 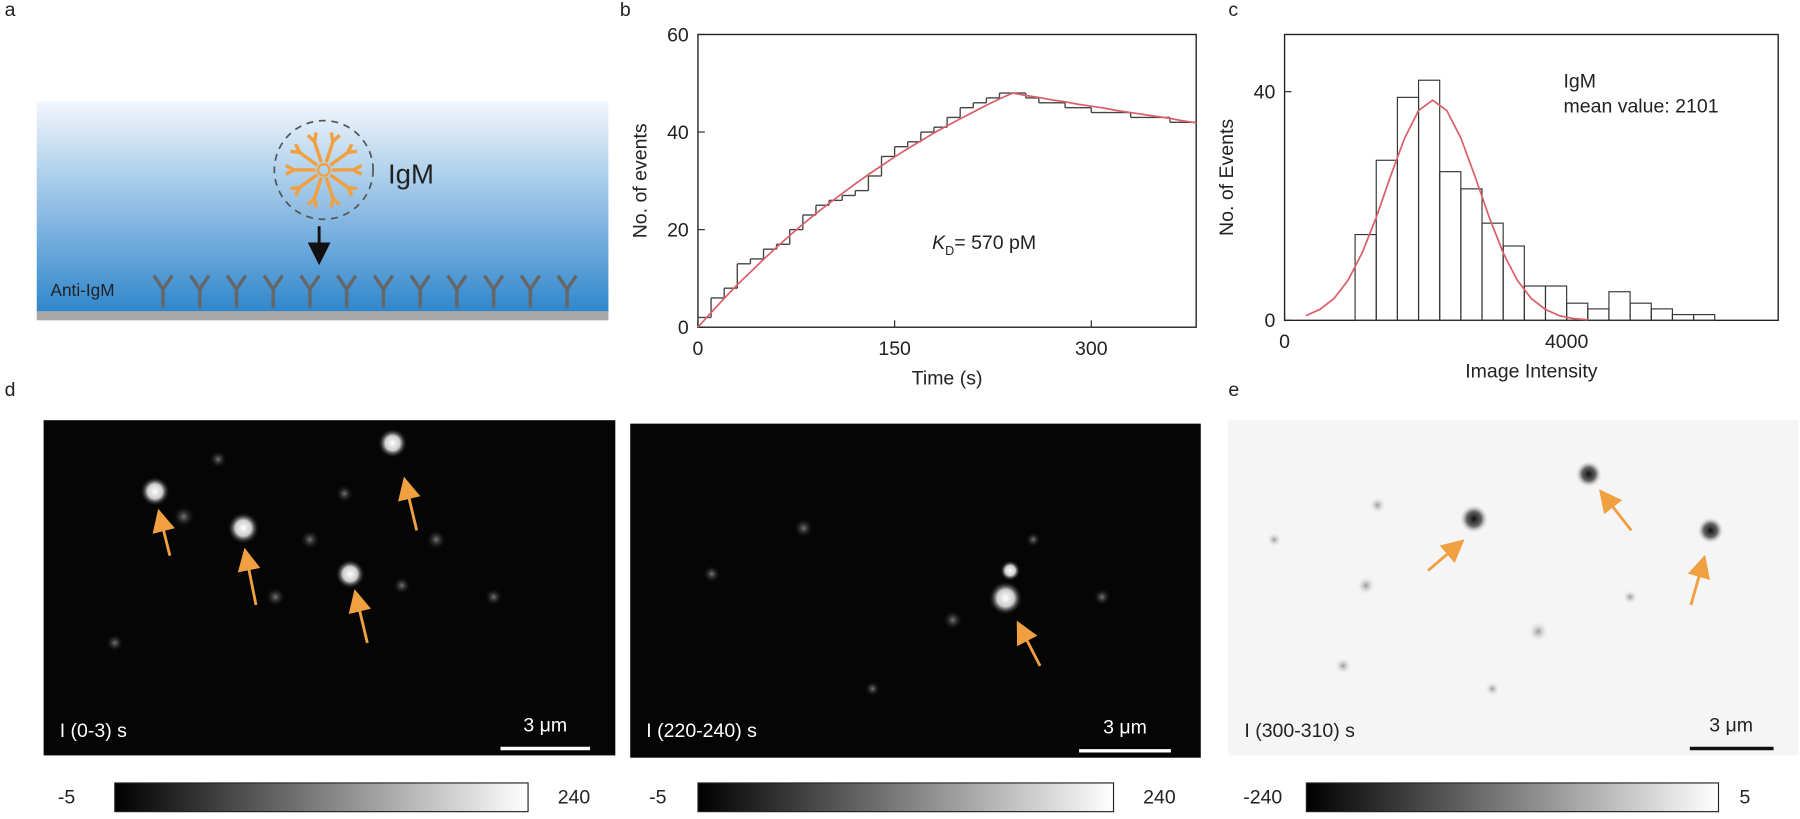 What do you see at coordinates (322, 211) in the screenshot?
I see `schematic: IgM Anti-IgM` at bounding box center [322, 211].